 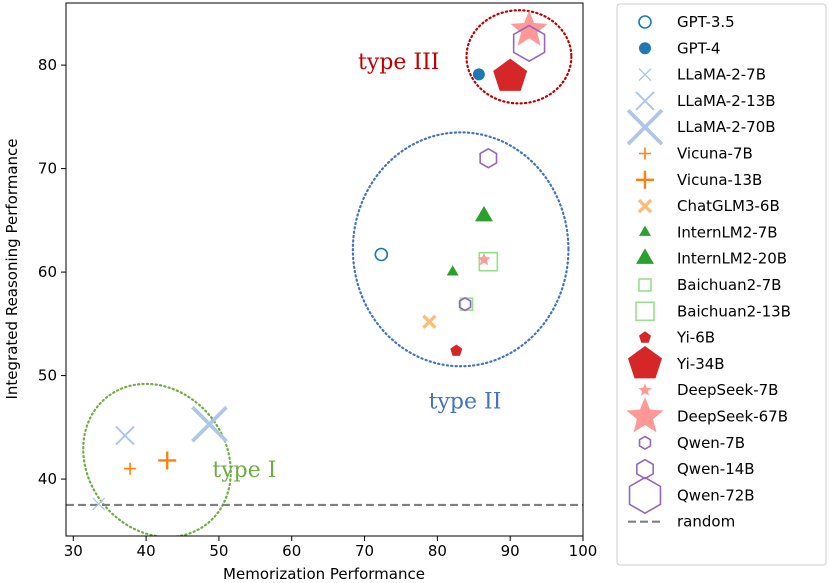 I want to click on point-yi-6b, so click(x=456, y=350).